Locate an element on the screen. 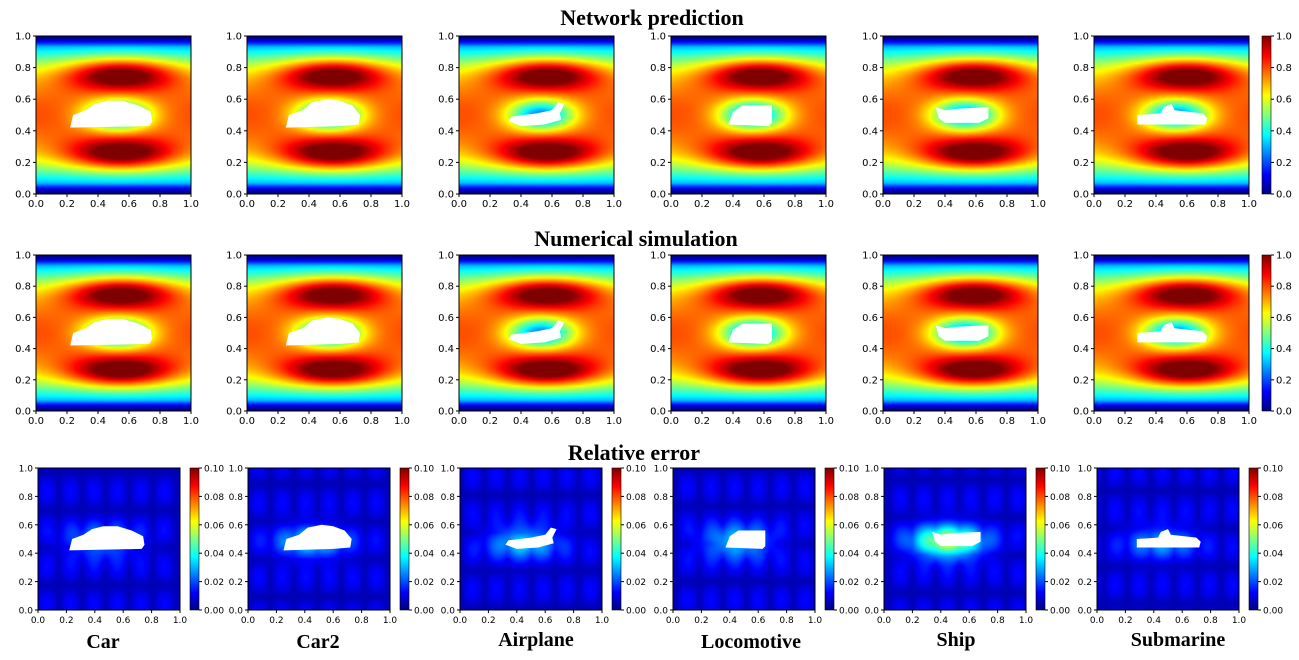  colorbar-error-locomotive-tick-label: 0.04 is located at coordinates (849, 555).